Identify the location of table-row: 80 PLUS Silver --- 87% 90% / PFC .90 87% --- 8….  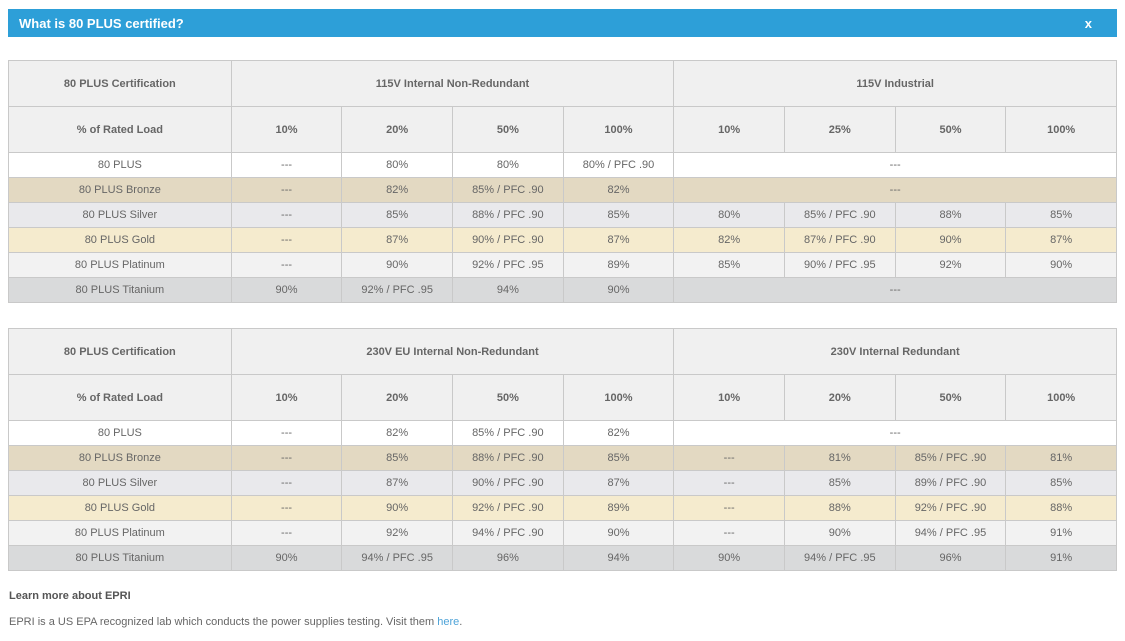
(562, 483).